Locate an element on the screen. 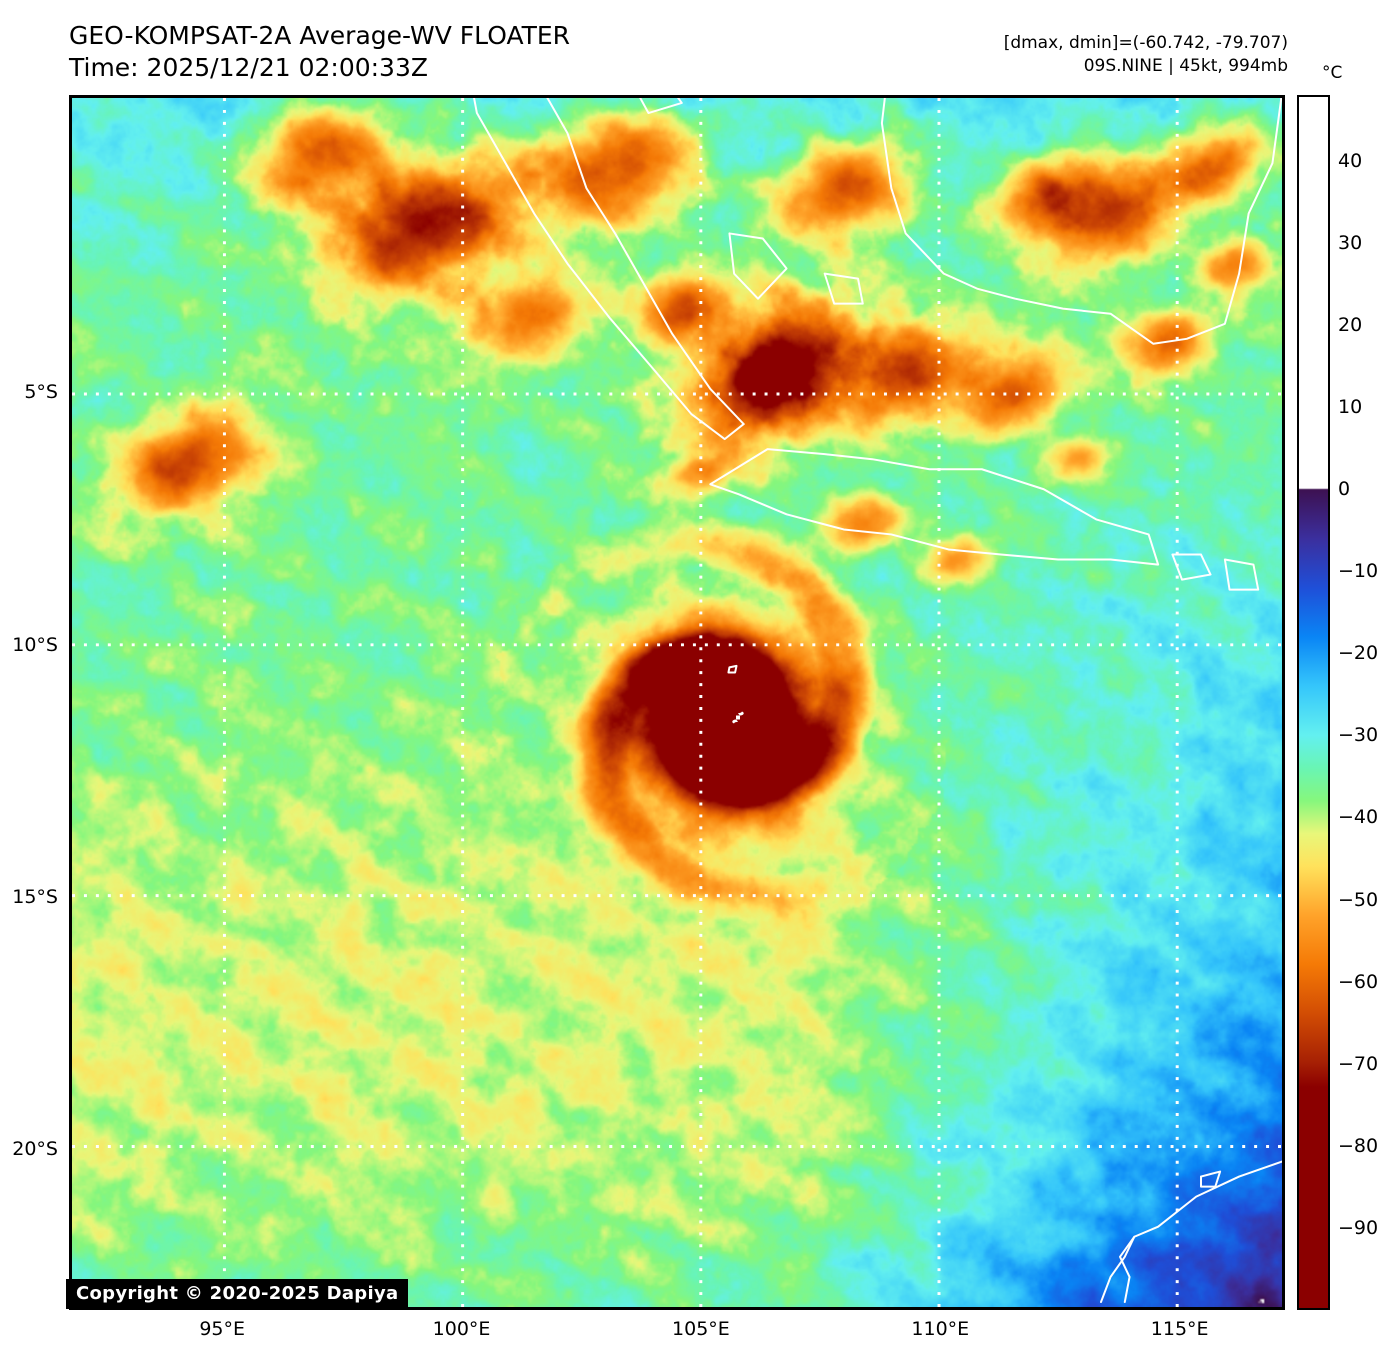 The width and height of the screenshot is (1388, 1359). colorbar-tick-10: −60 is located at coordinates (1358, 981).